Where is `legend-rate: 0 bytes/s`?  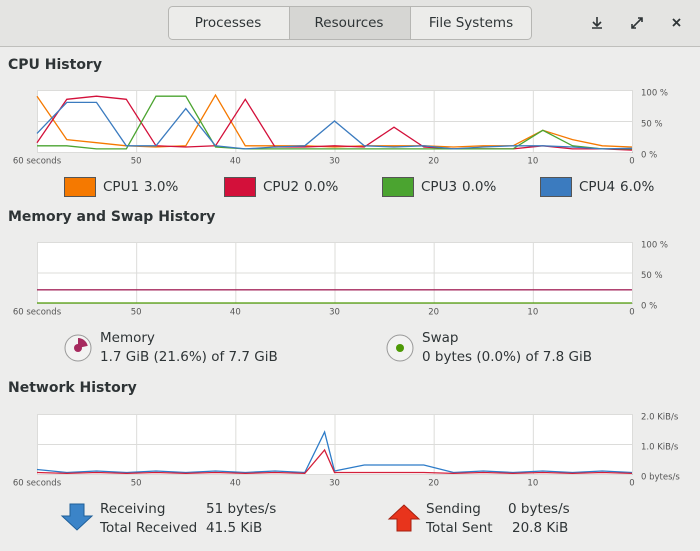 legend-rate: 0 bytes/s is located at coordinates (539, 509).